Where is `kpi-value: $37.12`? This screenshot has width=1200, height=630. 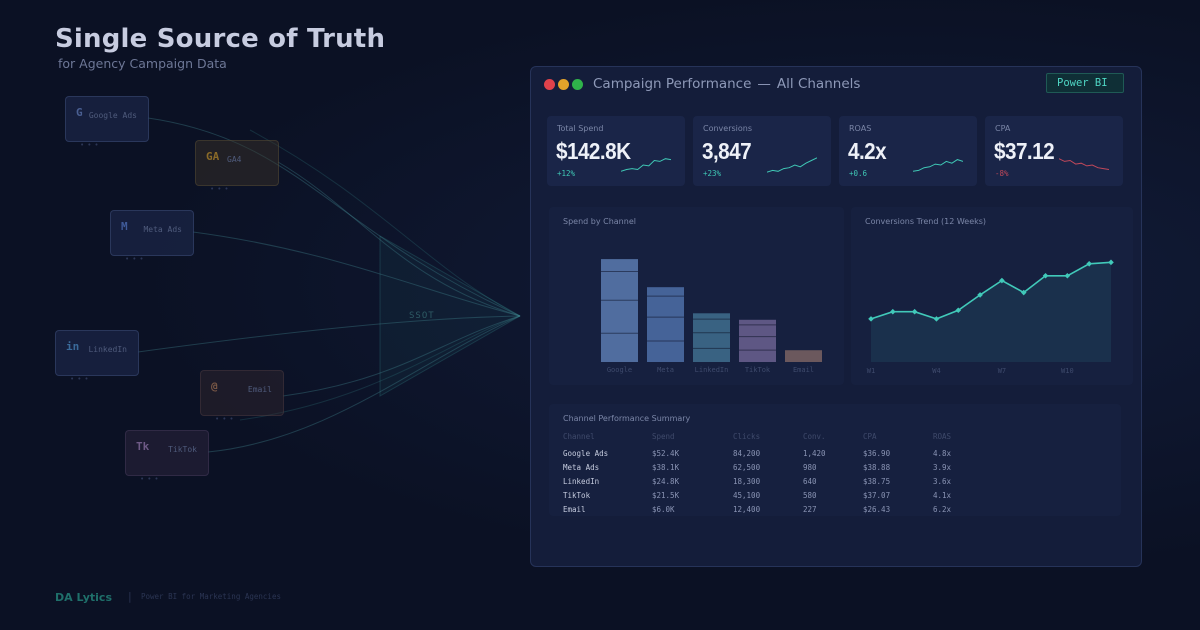 kpi-value: $37.12 is located at coordinates (1024, 151).